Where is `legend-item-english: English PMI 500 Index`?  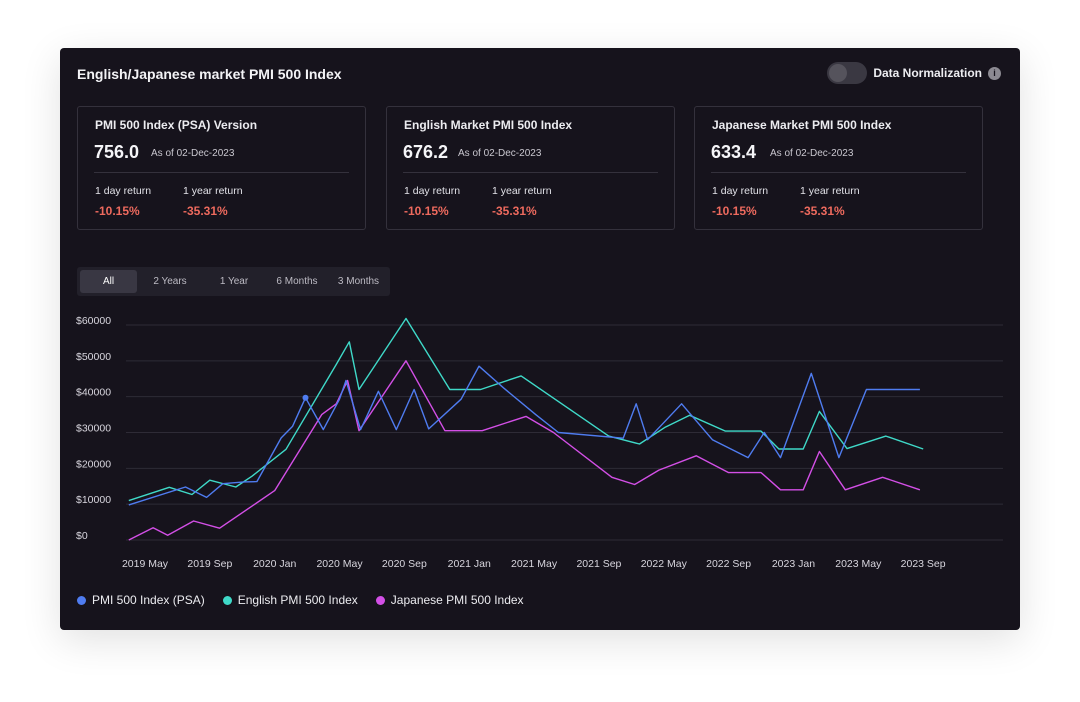
legend-item-english: English PMI 500 Index is located at coordinates (290, 600).